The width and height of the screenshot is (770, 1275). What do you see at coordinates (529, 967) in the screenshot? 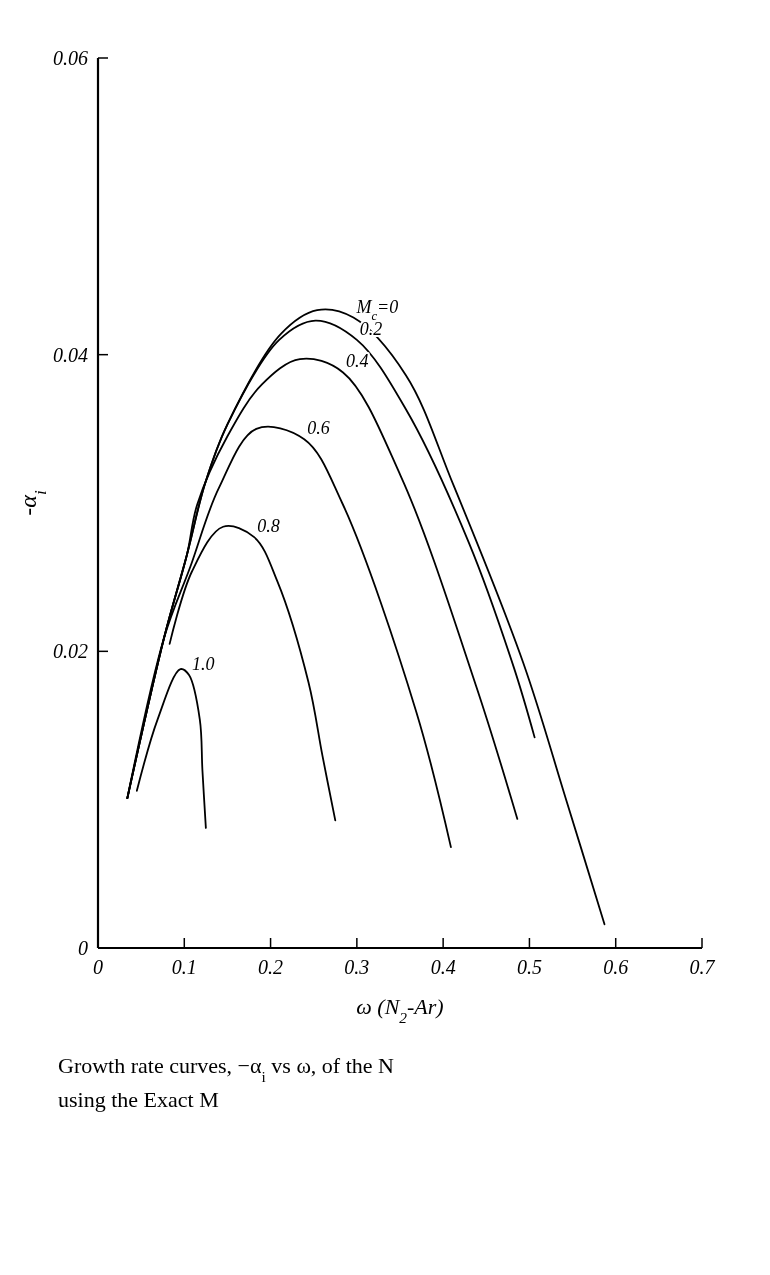
I see `x-tick-label: 0.5` at bounding box center [529, 967].